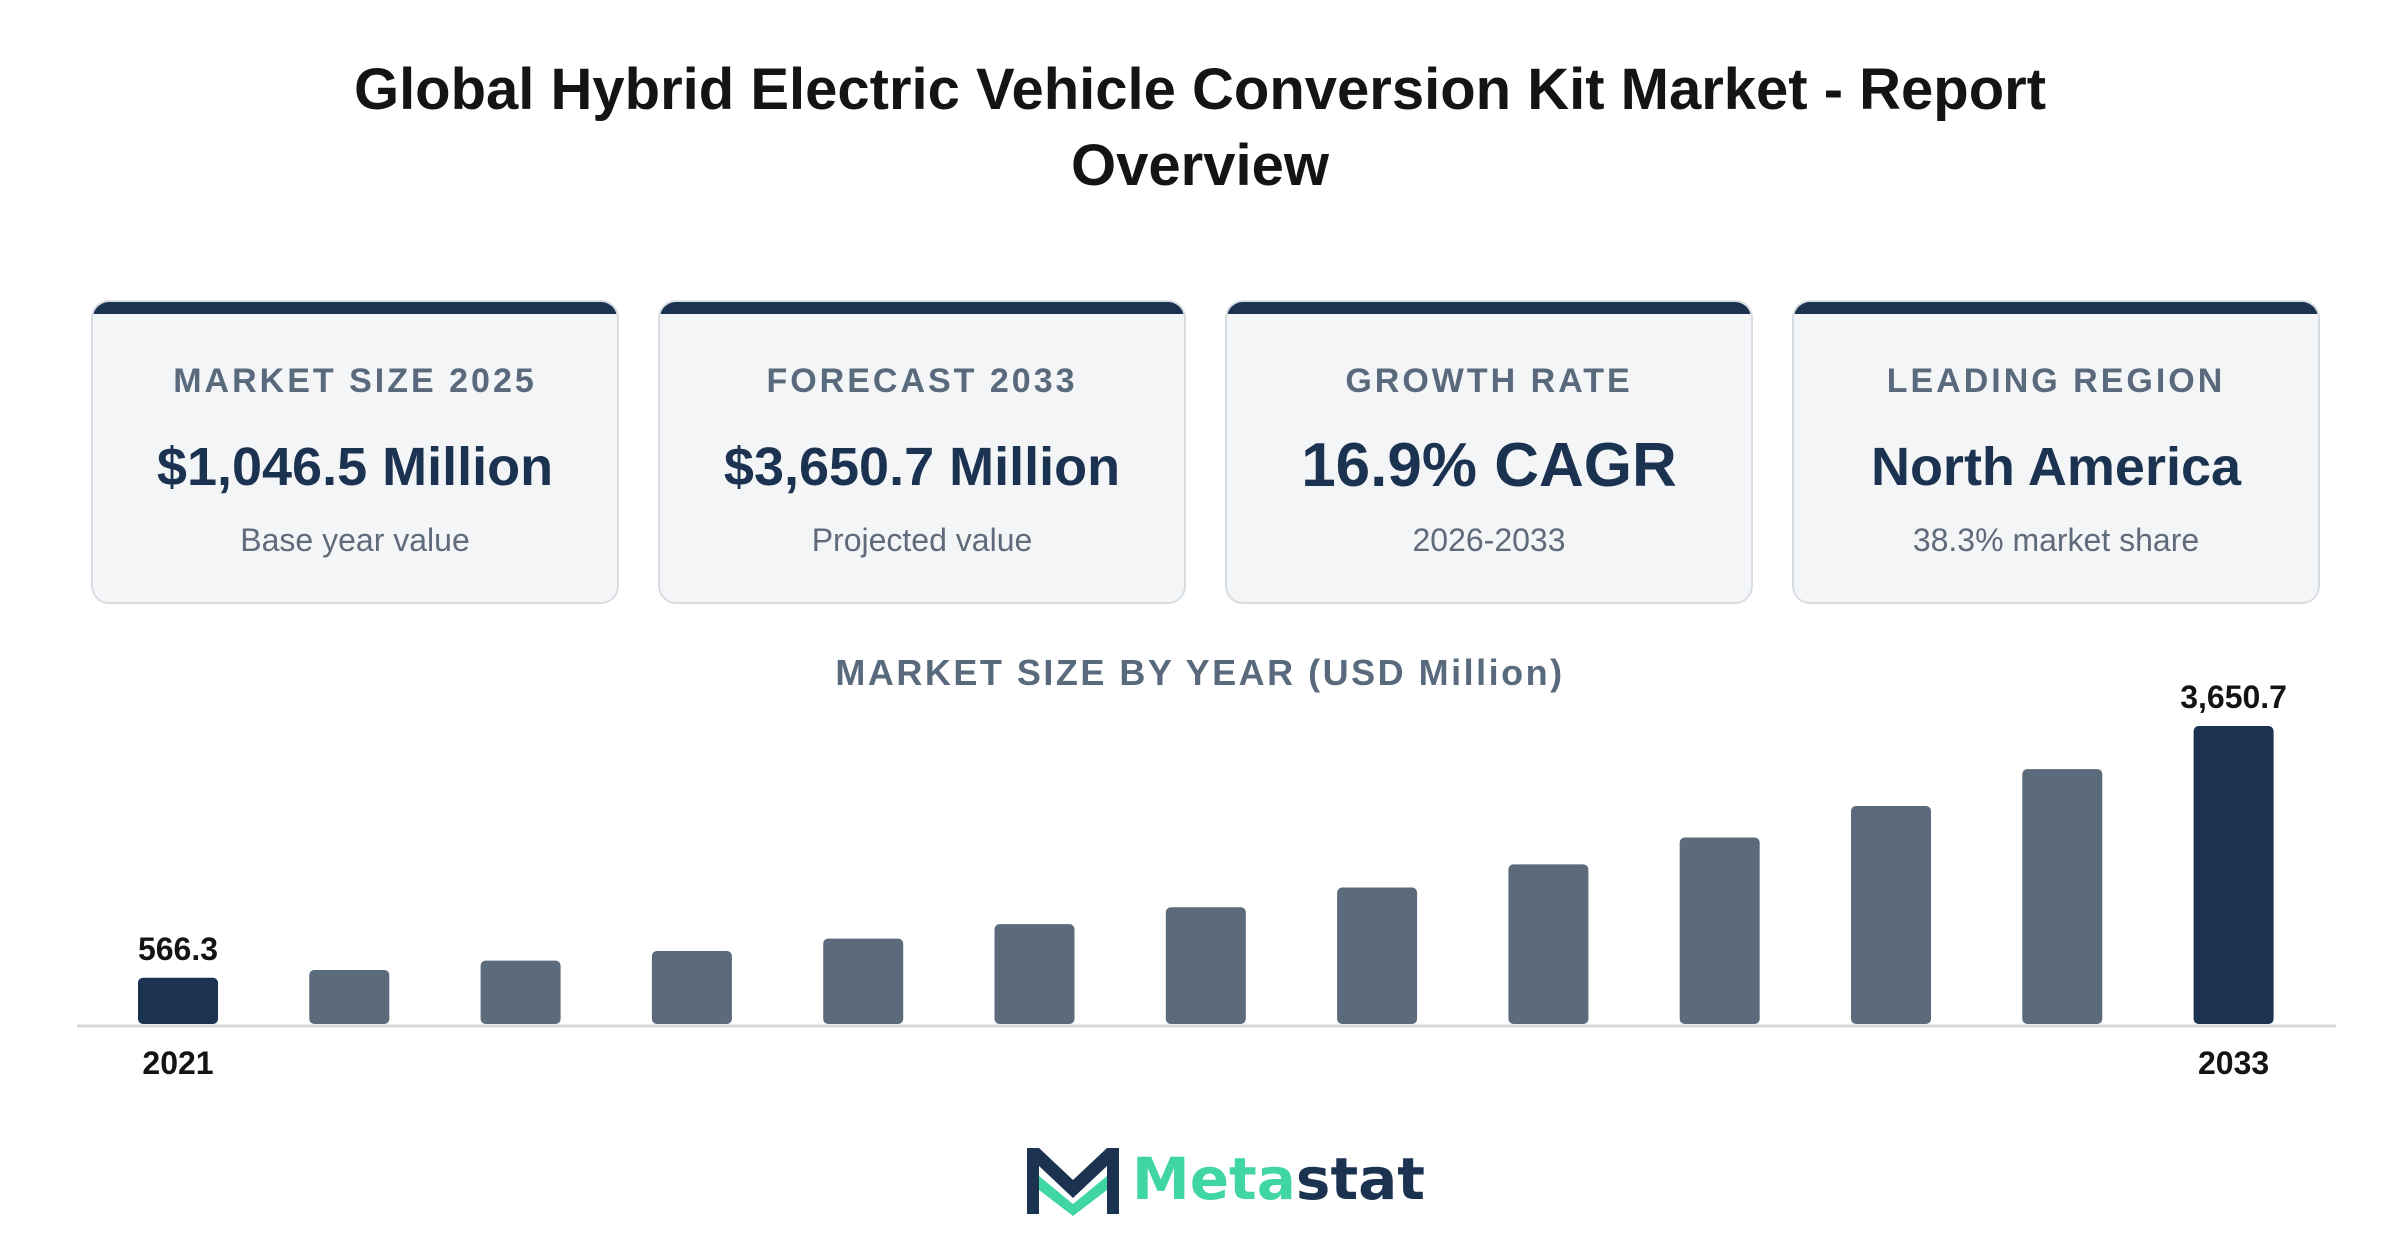 This screenshot has width=2400, height=1260. What do you see at coordinates (922, 467) in the screenshot?
I see `card-value: $3,650.7 Million` at bounding box center [922, 467].